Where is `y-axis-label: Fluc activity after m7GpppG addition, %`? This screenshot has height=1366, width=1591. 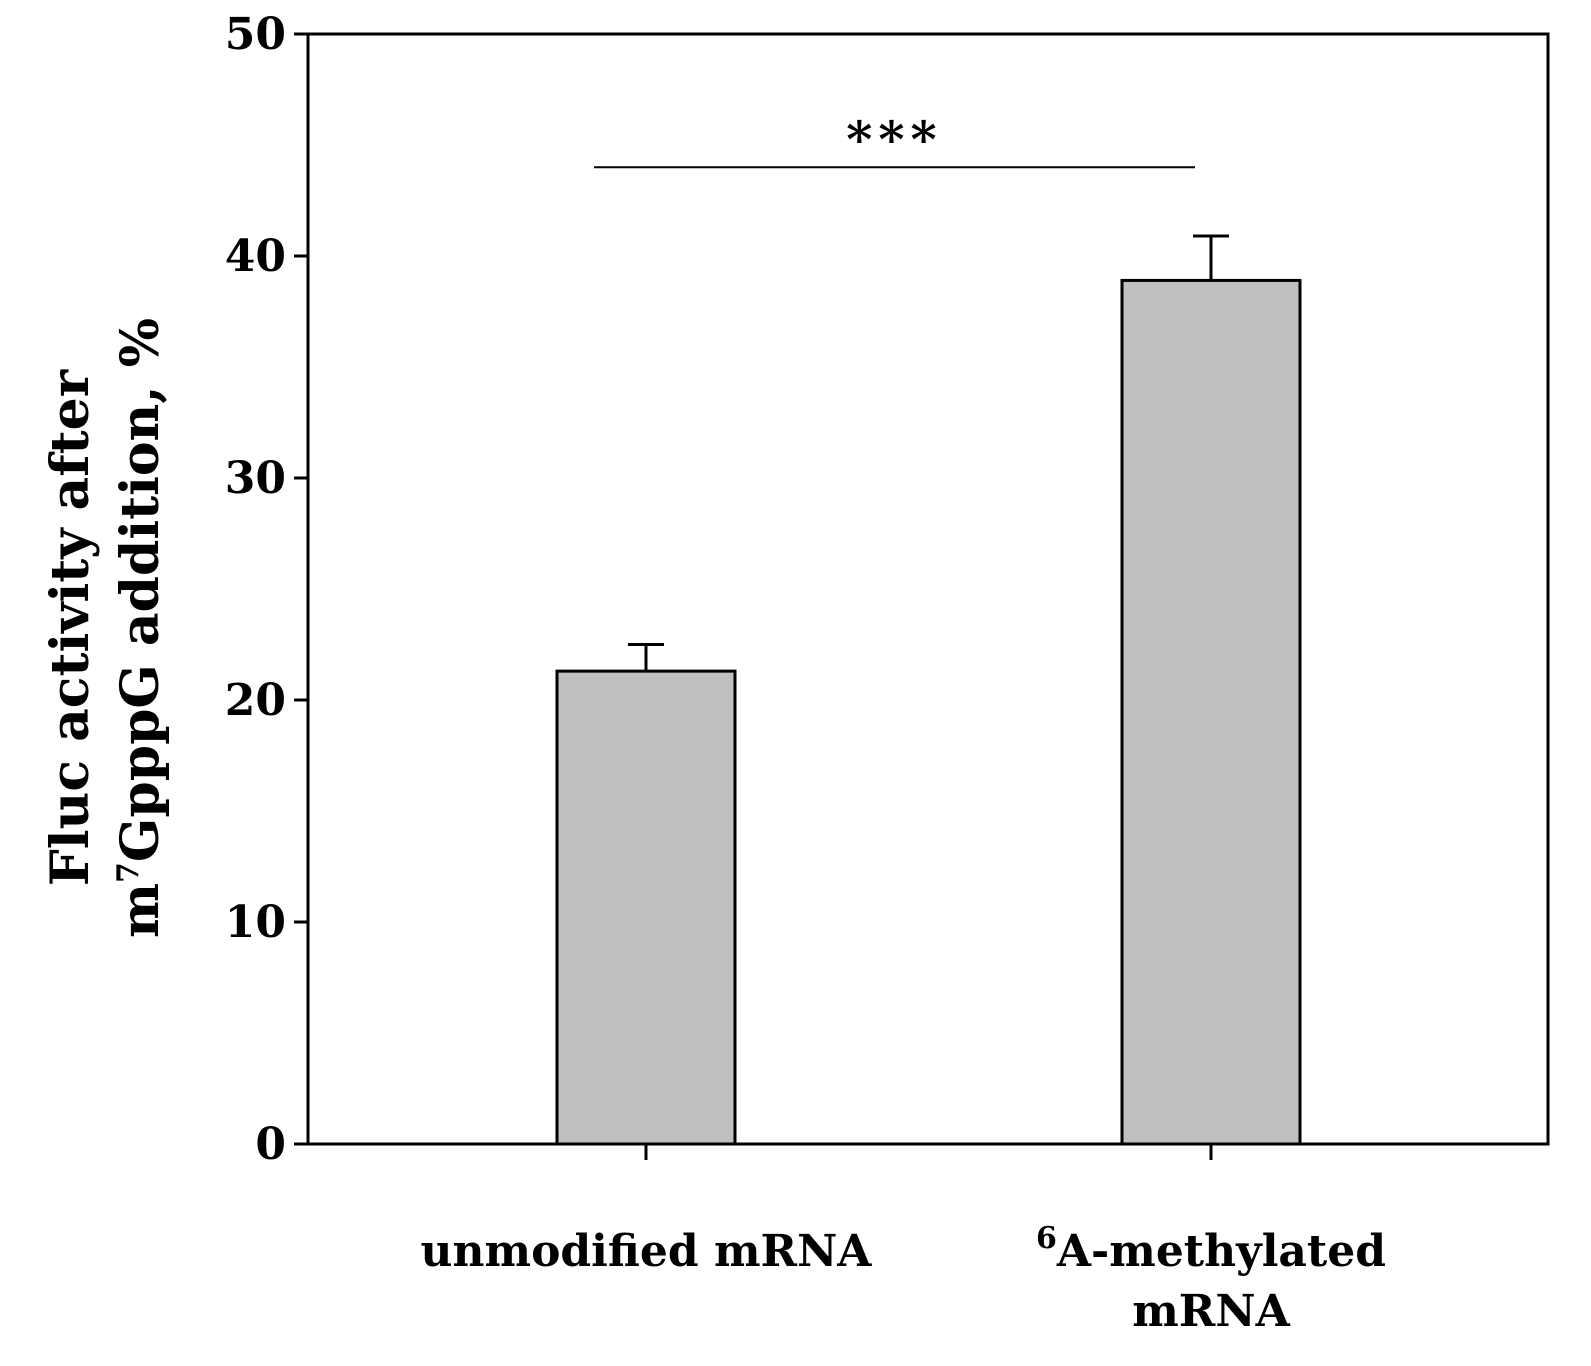
y-axis-label: Fluc activity after m7GpppG addition, % is located at coordinates (105, 628).